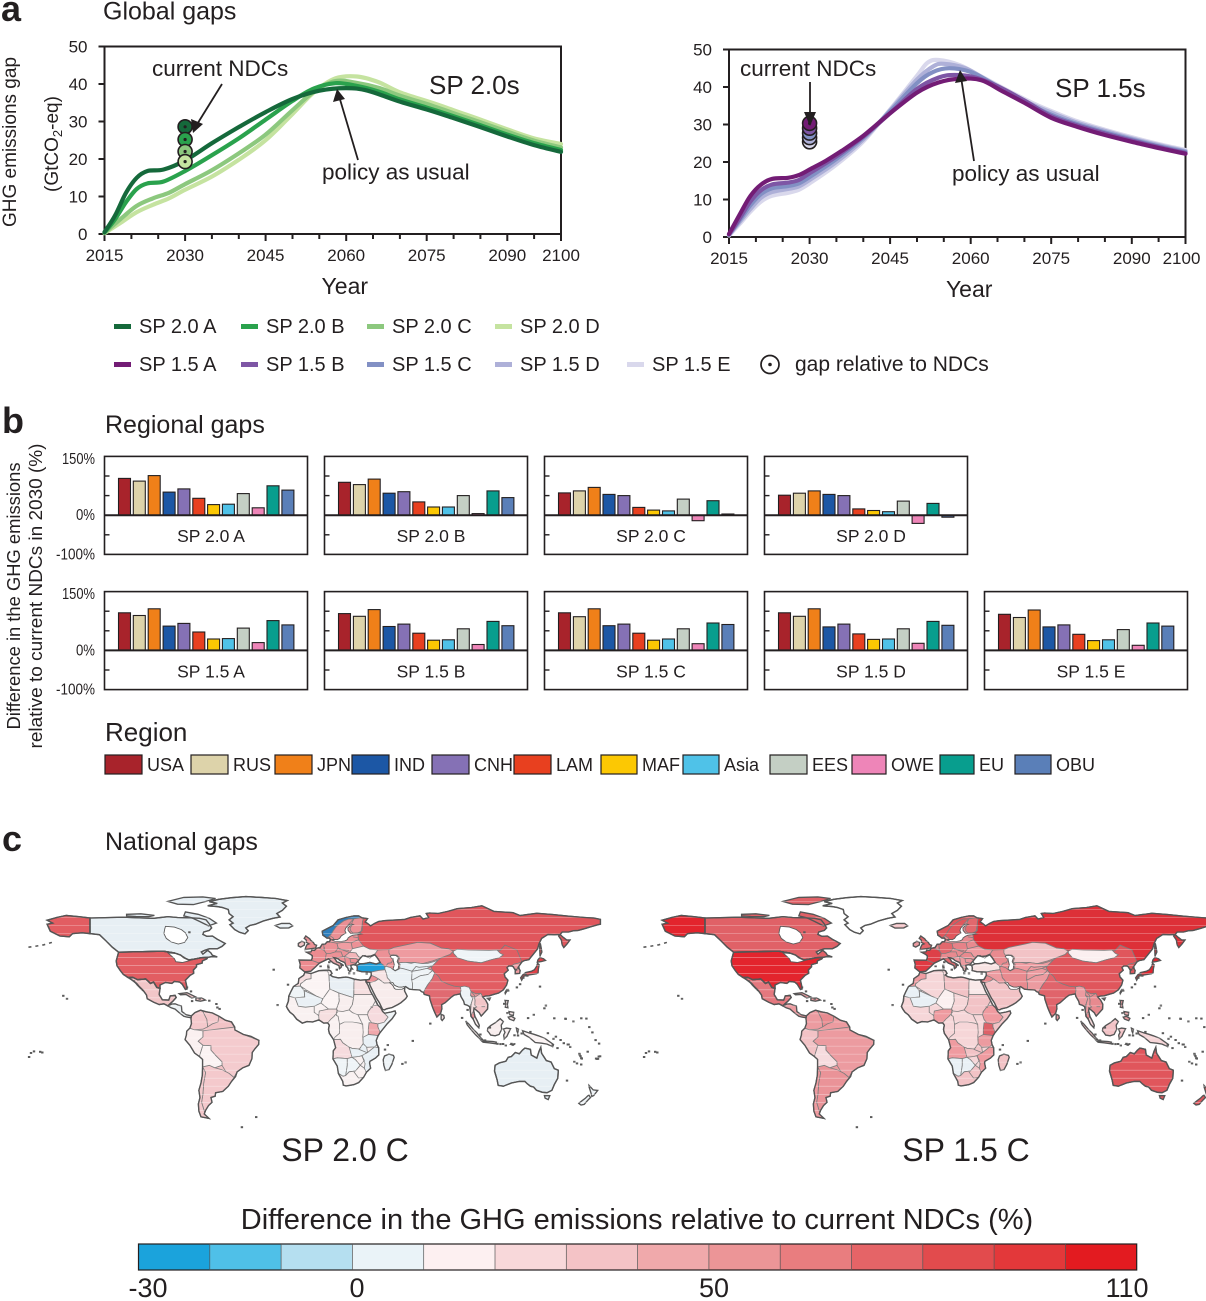 The height and width of the screenshot is (1301, 1206). What do you see at coordinates (14, 596) in the screenshot?
I see `svg-text:Difference in the GHG emission: Difference in the GHG emissions` at bounding box center [14, 596].